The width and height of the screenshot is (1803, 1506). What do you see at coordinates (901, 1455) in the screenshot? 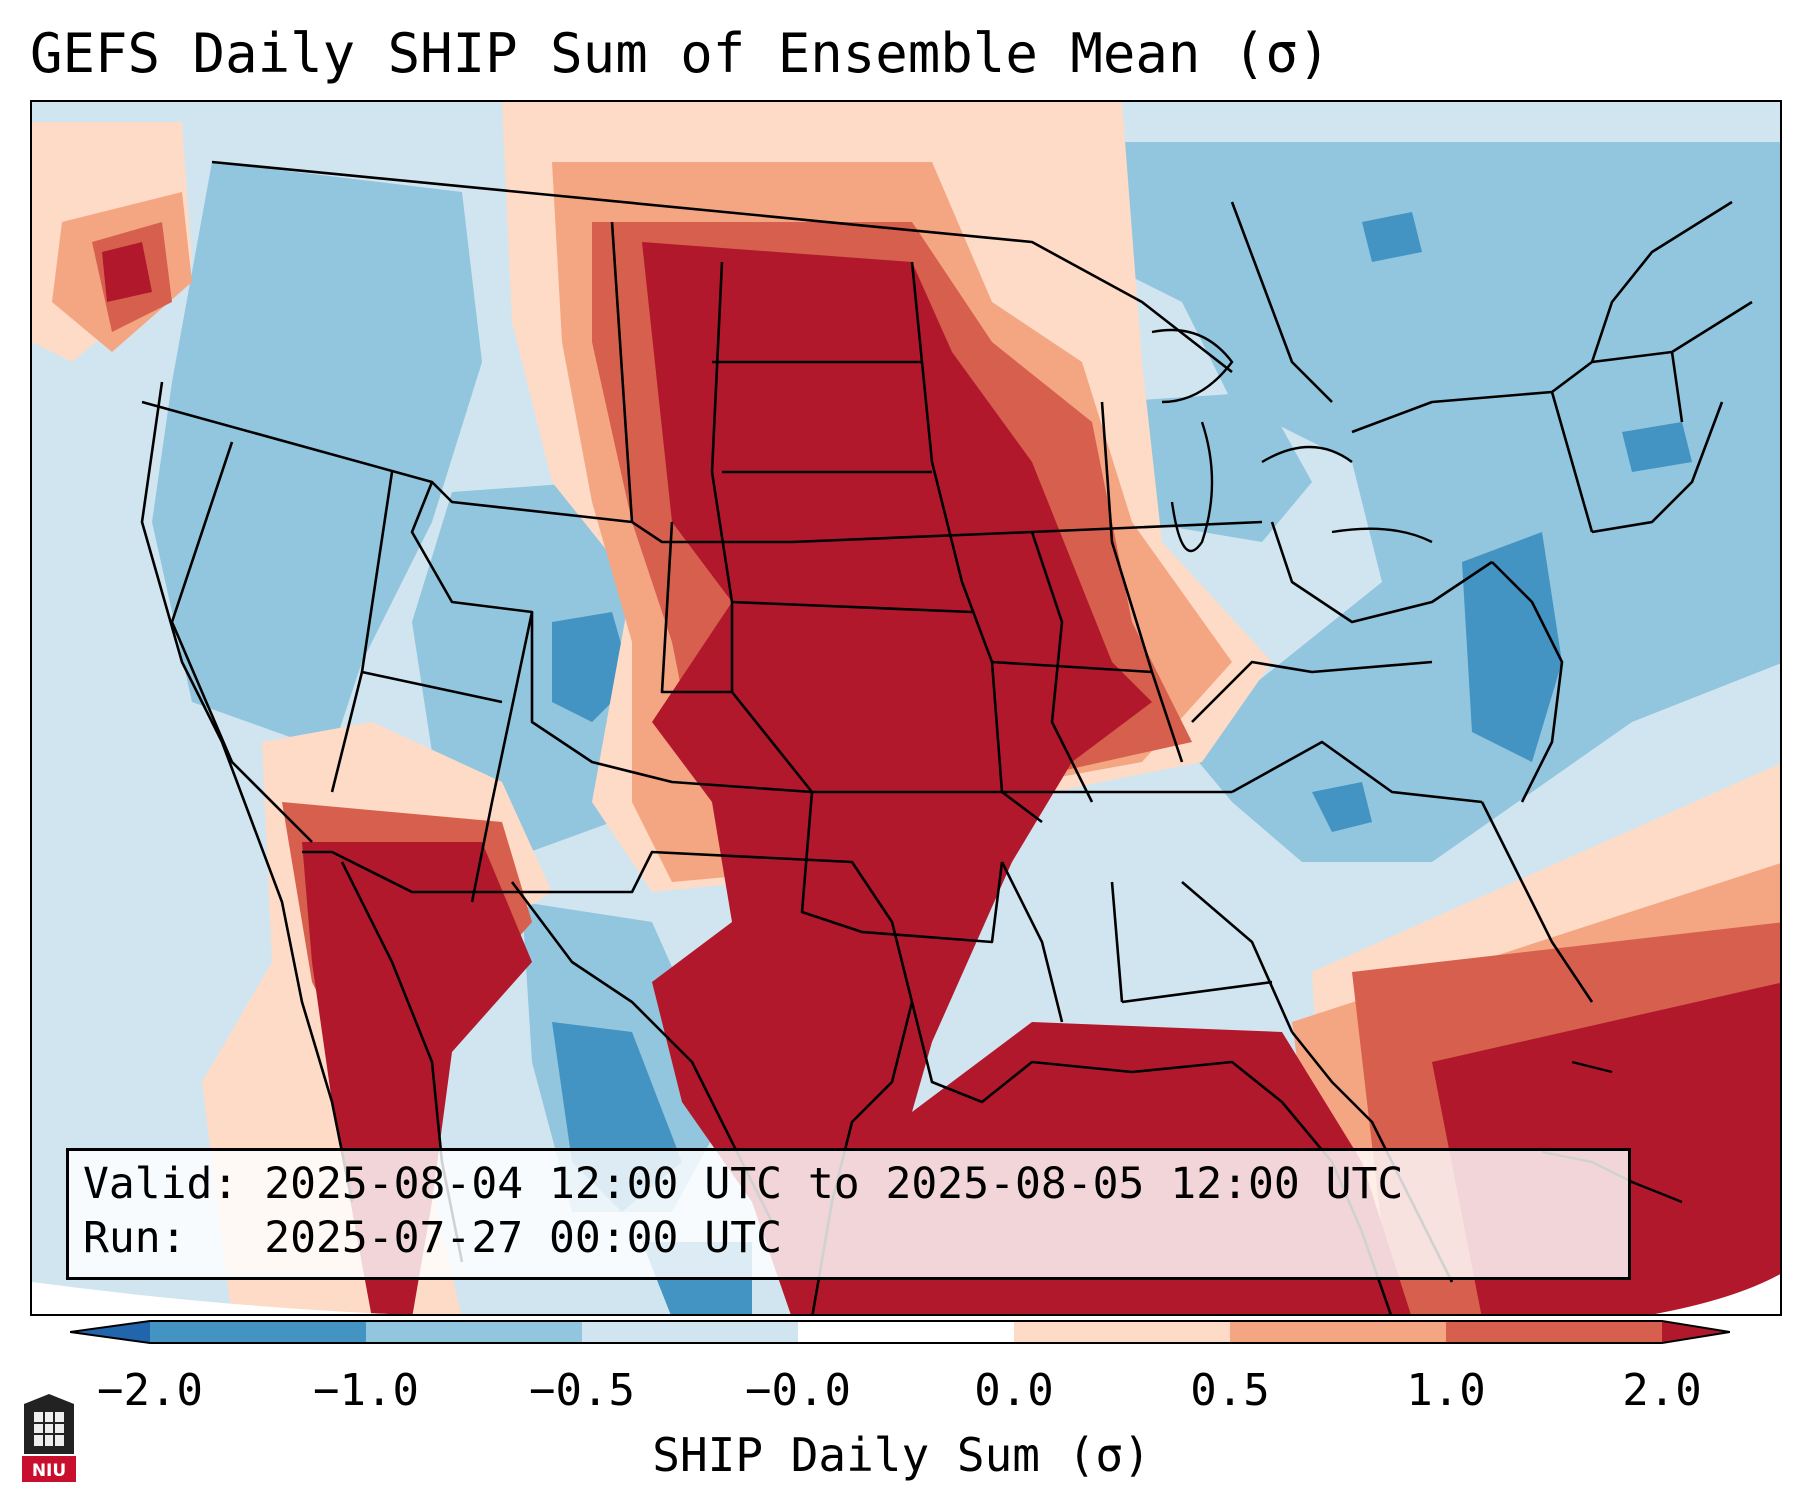
I see `colorbar-label: SHIP Daily Sum (σ)` at bounding box center [901, 1455].